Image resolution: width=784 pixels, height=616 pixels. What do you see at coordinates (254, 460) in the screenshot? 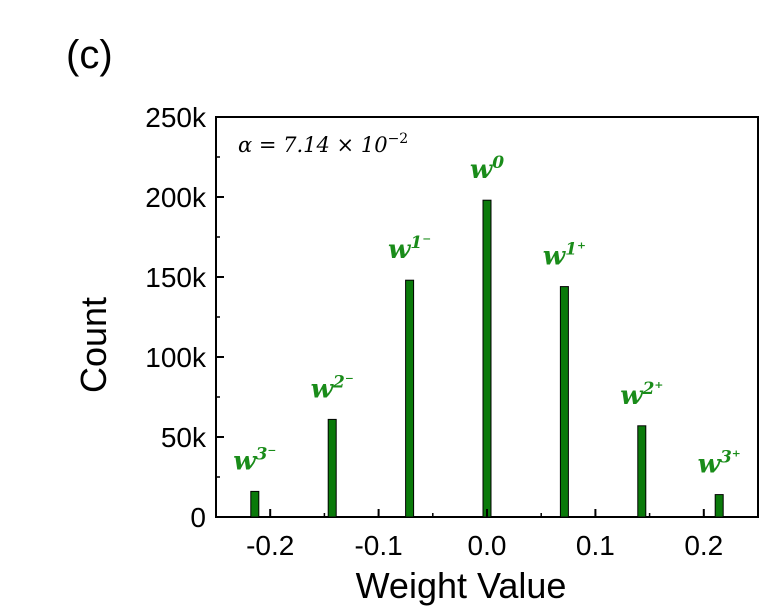
I see `bar-label-0: w3⁻` at bounding box center [254, 460].